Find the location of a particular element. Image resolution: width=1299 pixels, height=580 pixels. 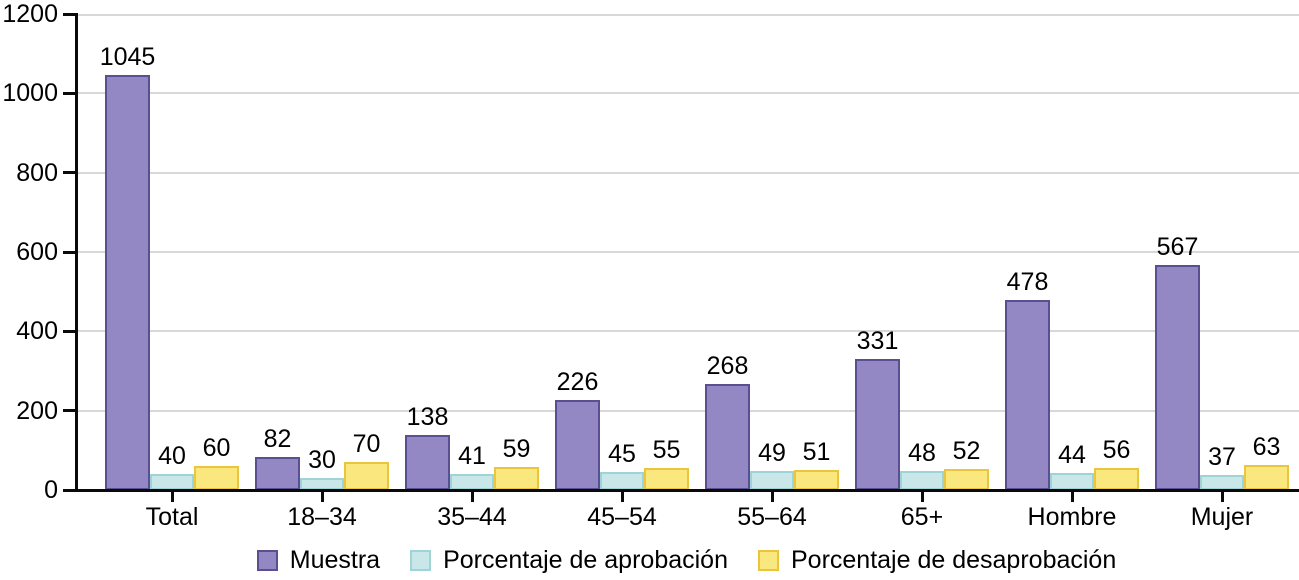

legend-label: Porcentaje de desaprobación is located at coordinates (954, 560).